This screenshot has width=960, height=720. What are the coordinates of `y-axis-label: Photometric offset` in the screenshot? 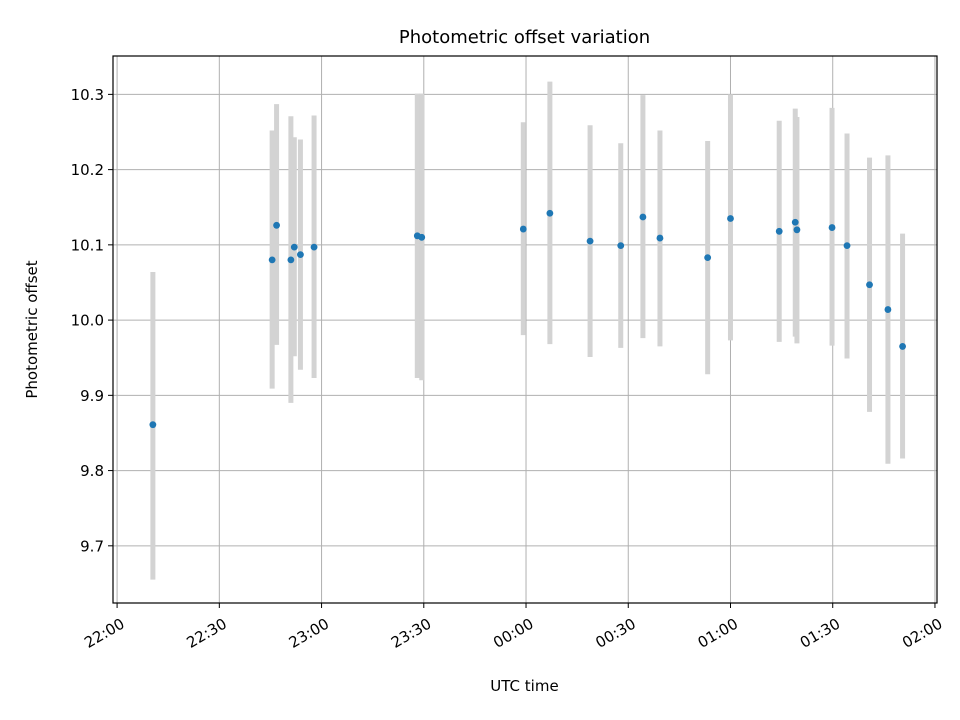 It's located at (32, 329).